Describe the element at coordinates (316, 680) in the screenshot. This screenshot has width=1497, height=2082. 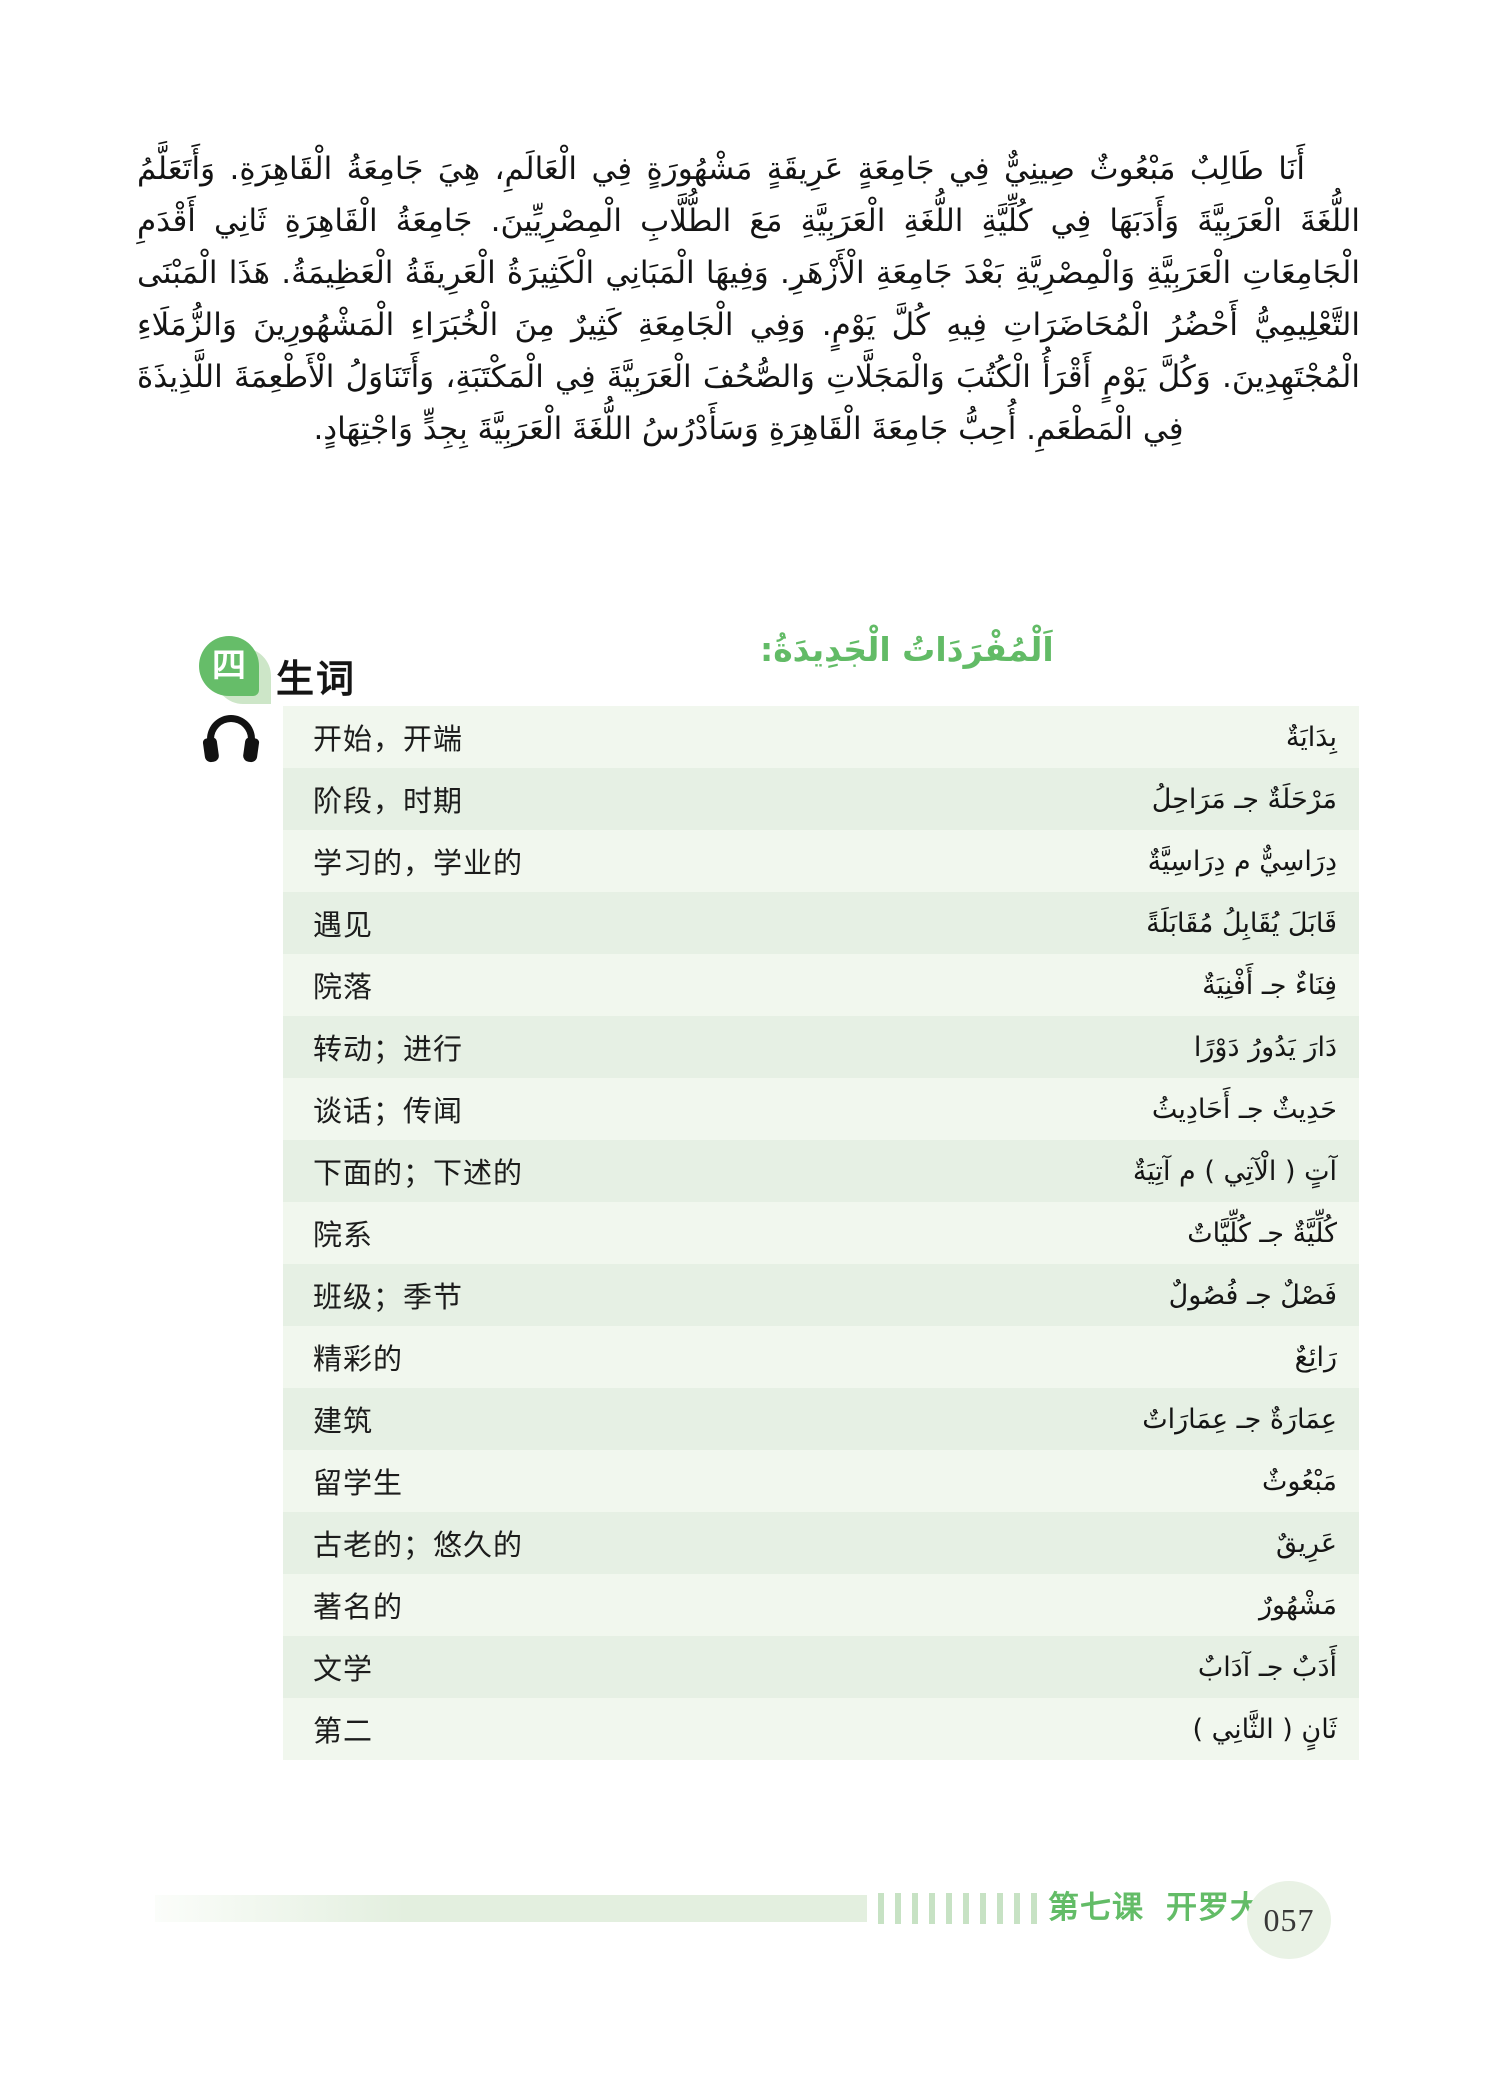
I see `section-title-chinese: 生词` at that location.